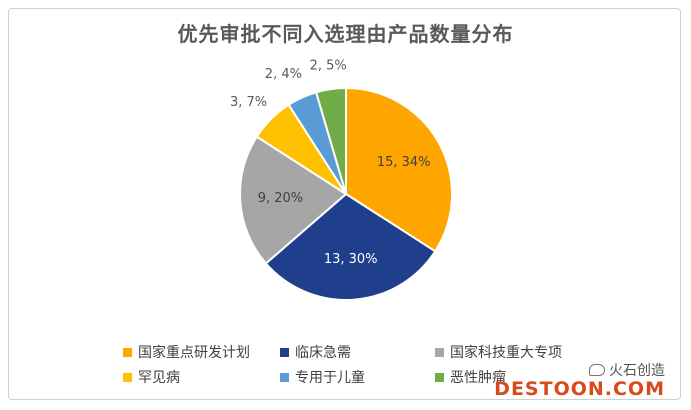 The height and width of the screenshot is (410, 691). I want to click on pie-data-label-2: 13, 30%, so click(351, 259).